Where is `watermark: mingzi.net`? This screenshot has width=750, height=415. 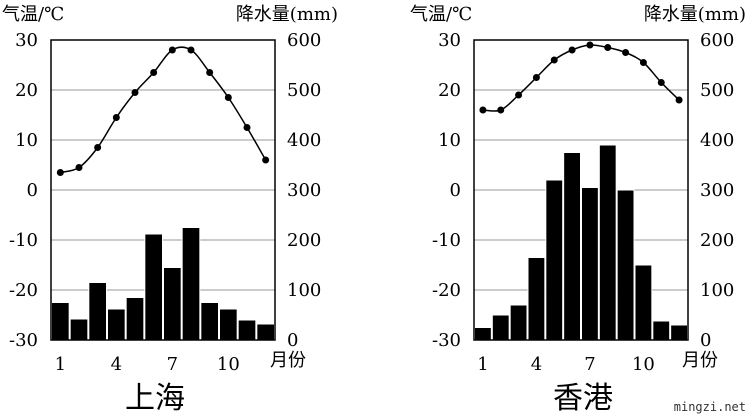 watermark: mingzi.net is located at coordinates (710, 407).